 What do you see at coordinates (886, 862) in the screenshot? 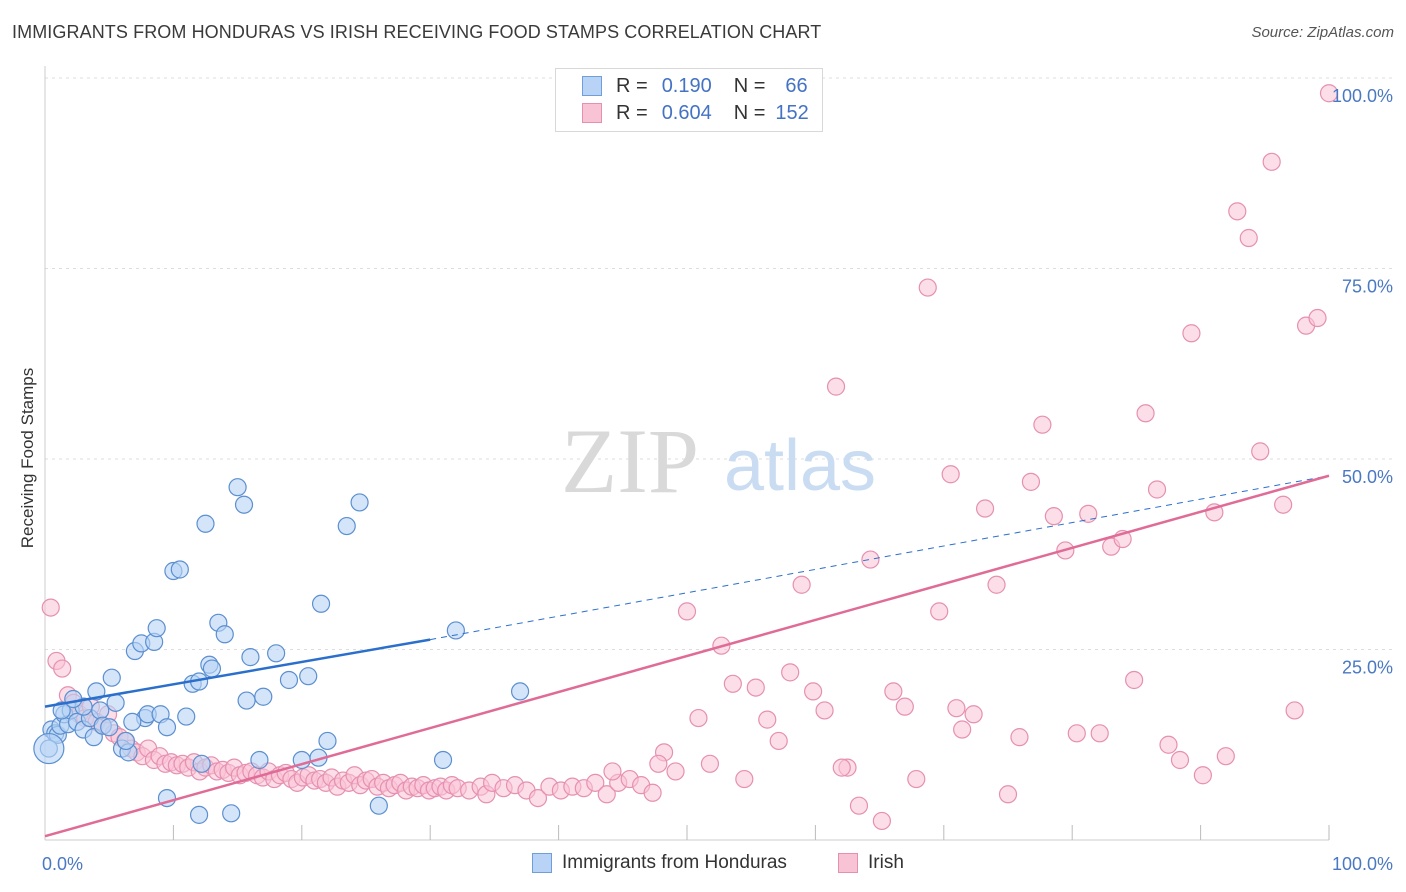
I see `irish-legend-label: Irish` at bounding box center [886, 862].